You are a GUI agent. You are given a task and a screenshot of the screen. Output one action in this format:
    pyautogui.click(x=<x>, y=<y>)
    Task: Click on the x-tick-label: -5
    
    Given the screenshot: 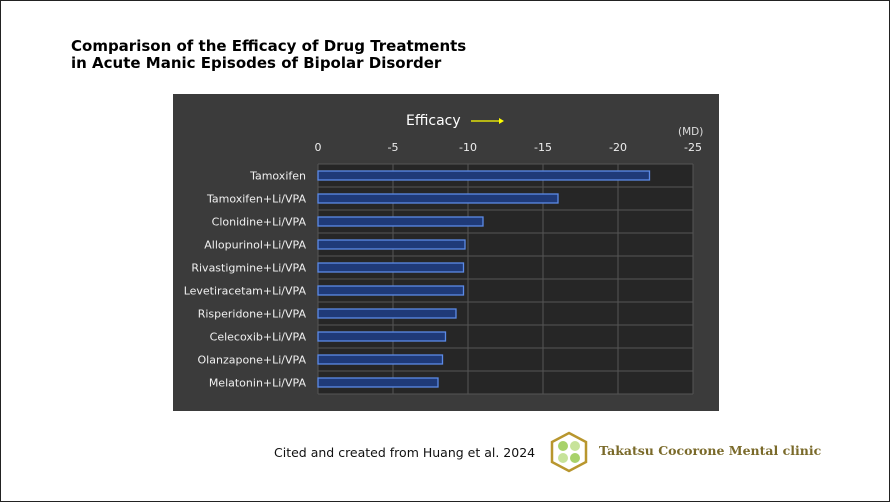 What is the action you would take?
    pyautogui.click(x=393, y=147)
    